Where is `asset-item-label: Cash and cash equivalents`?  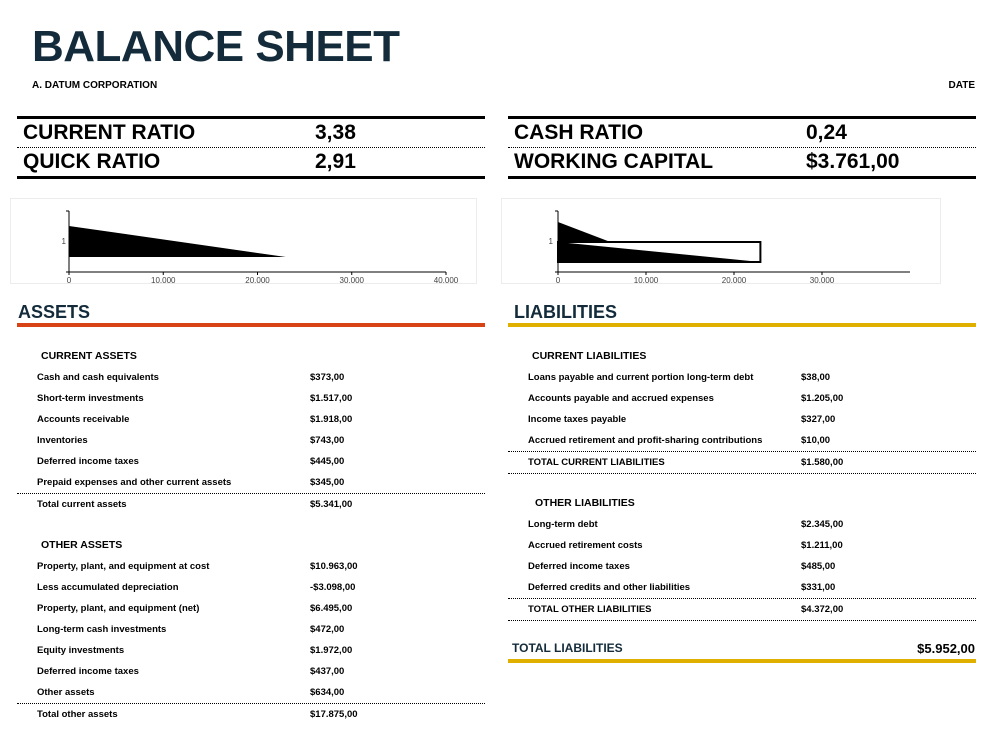 asset-item-label: Cash and cash equivalents is located at coordinates (98, 377).